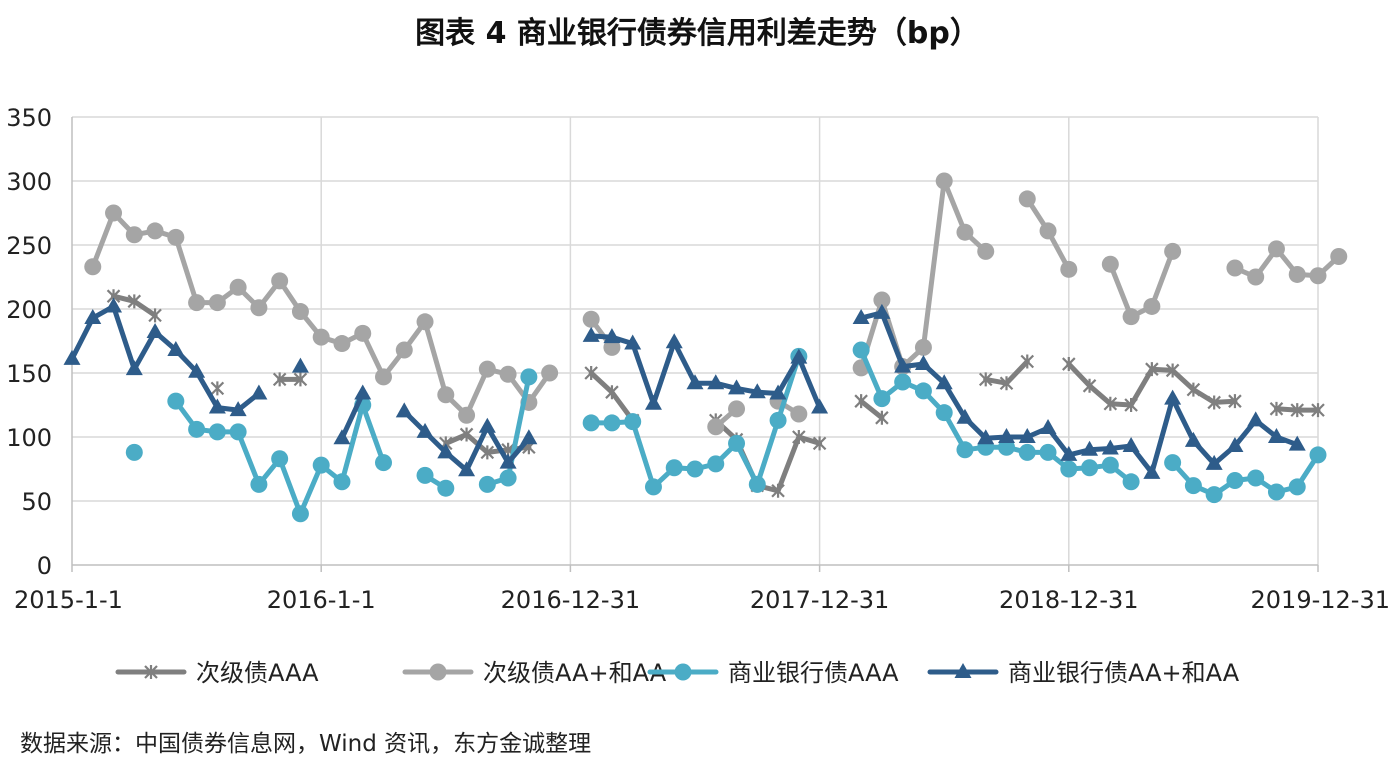  I want to click on x-tick-label: 2018-12-31, so click(1068, 600).